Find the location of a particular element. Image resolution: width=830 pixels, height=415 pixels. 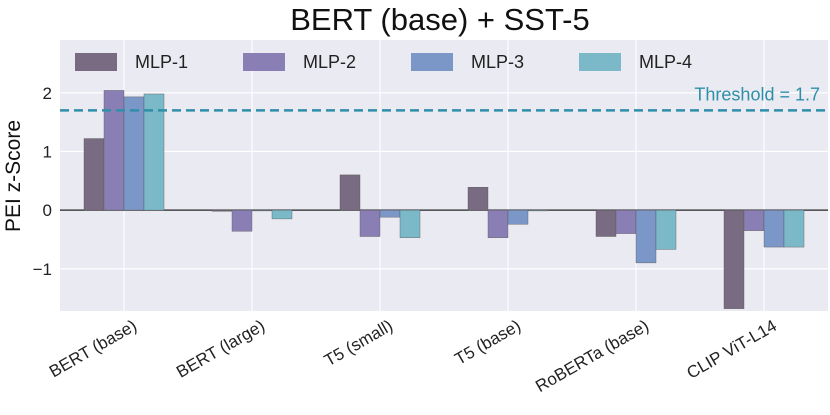

x-tick-label: BERT (base) is located at coordinates (93, 348).